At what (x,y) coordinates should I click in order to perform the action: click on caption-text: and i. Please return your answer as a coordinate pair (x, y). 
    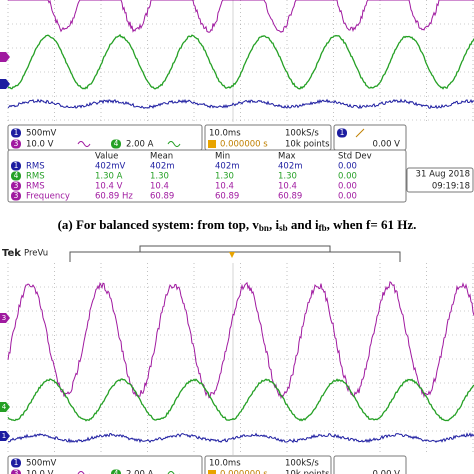
    Looking at the image, I should click on (303, 224).